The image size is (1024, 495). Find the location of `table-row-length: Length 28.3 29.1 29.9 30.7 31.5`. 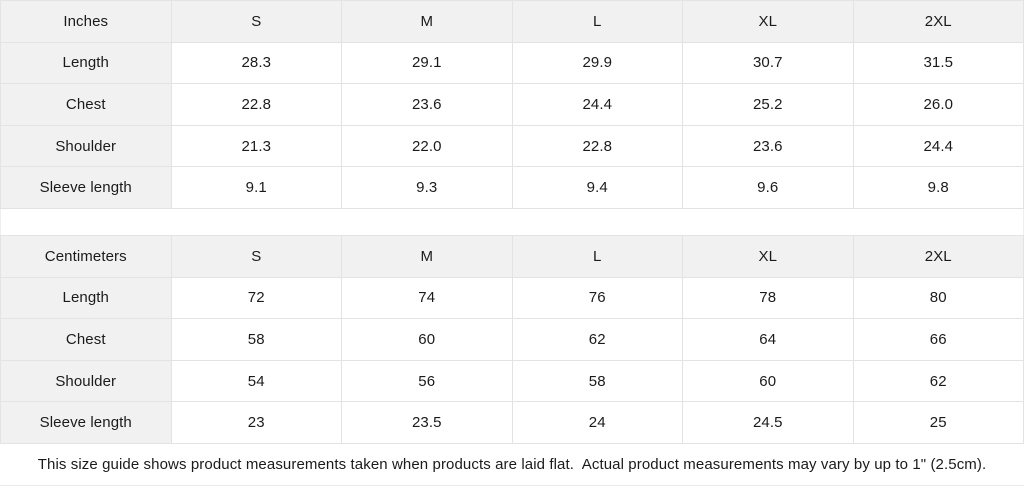

table-row-length: Length 28.3 29.1 29.9 30.7 31.5 is located at coordinates (512, 63).